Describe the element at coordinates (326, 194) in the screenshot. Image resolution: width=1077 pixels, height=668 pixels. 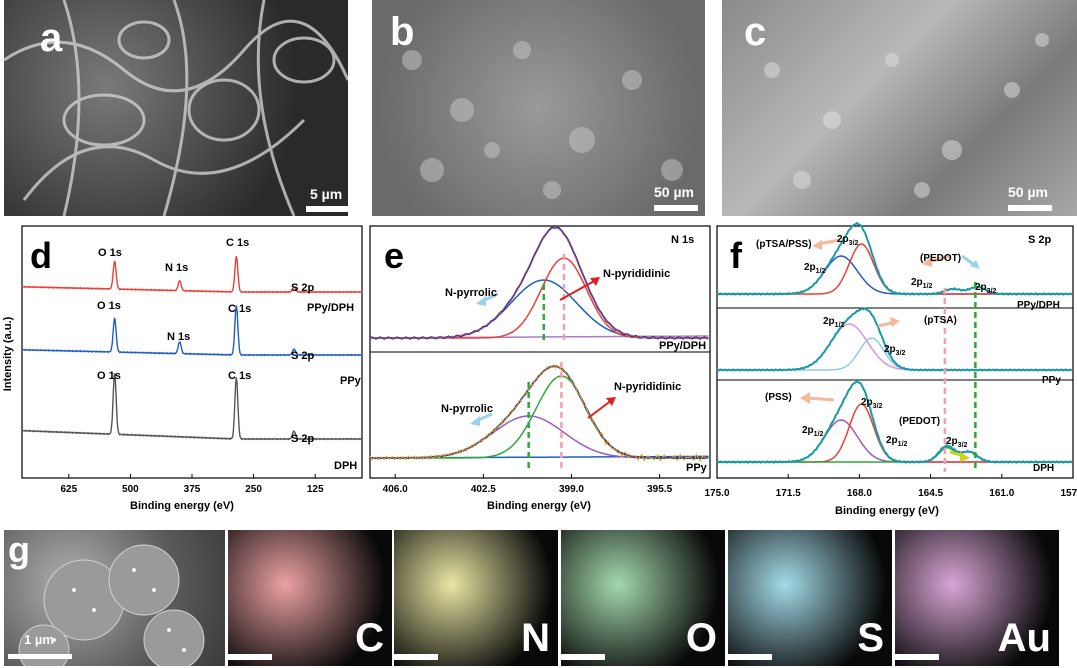
I see `scale-text-a: 5 µm` at that location.